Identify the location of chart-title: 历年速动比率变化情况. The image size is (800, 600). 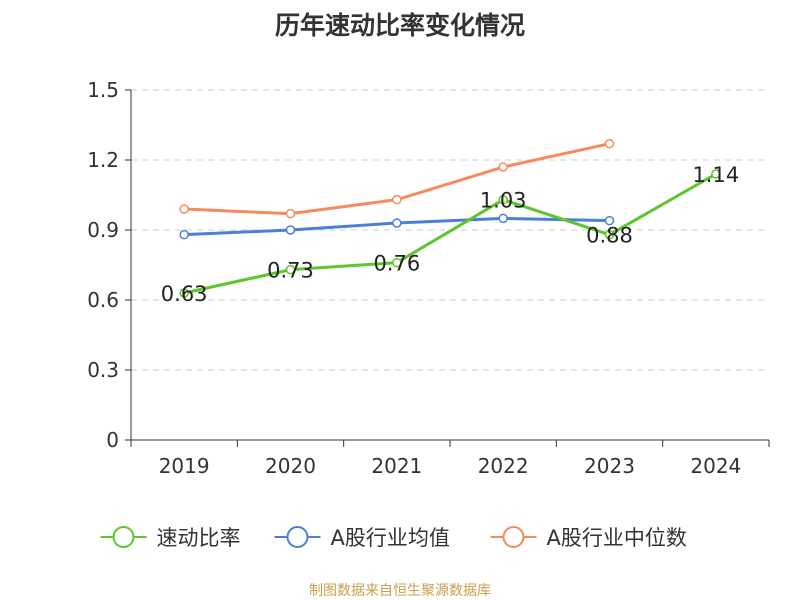
(399, 25).